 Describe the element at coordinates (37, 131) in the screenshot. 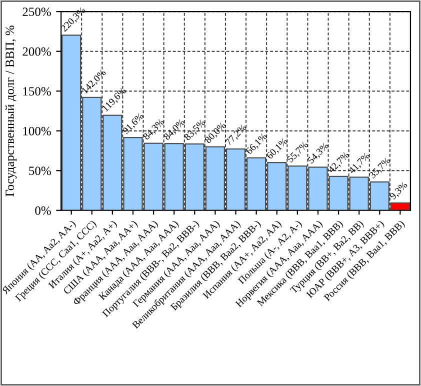

I see `y-tick-label: 100%` at that location.